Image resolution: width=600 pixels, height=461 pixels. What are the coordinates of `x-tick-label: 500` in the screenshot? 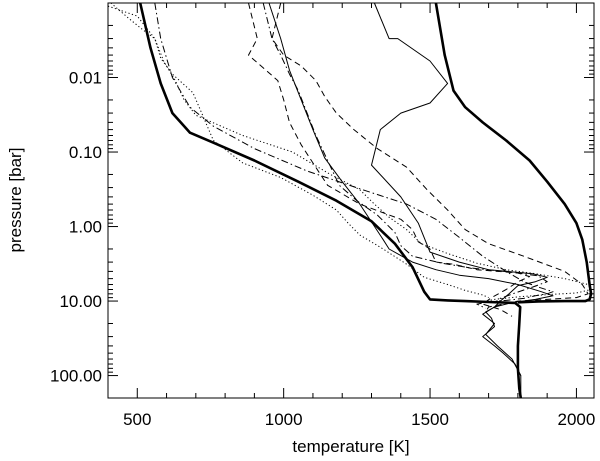 It's located at (137, 419).